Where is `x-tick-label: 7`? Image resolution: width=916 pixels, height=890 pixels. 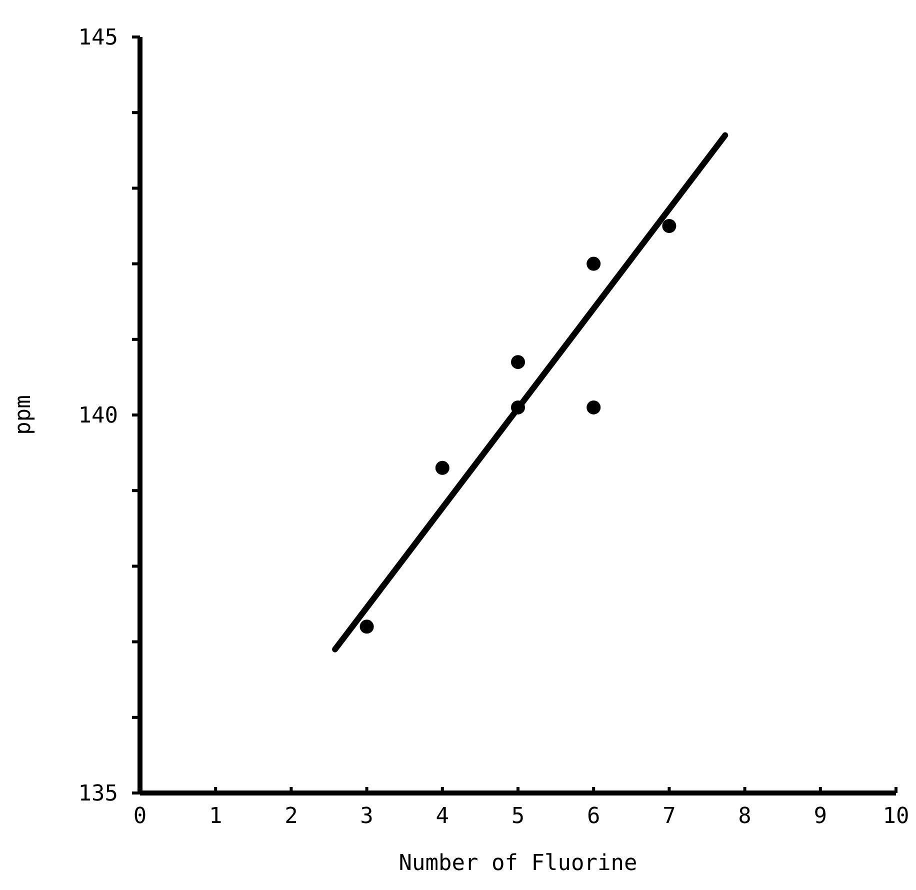 x-tick-label: 7 is located at coordinates (669, 816).